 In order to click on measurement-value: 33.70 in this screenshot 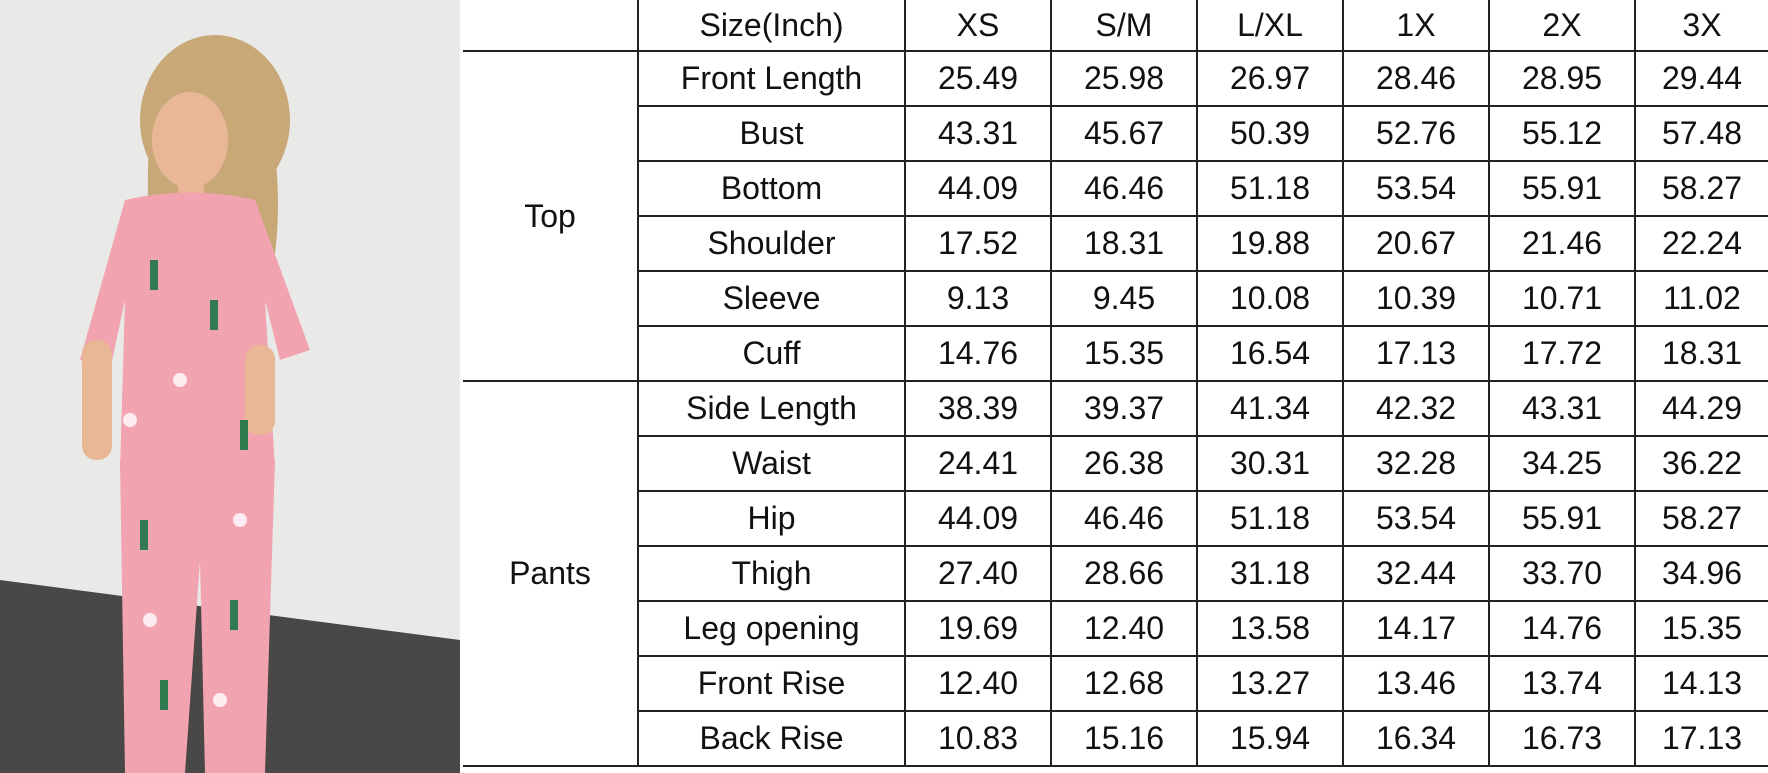, I will do `click(1562, 573)`.